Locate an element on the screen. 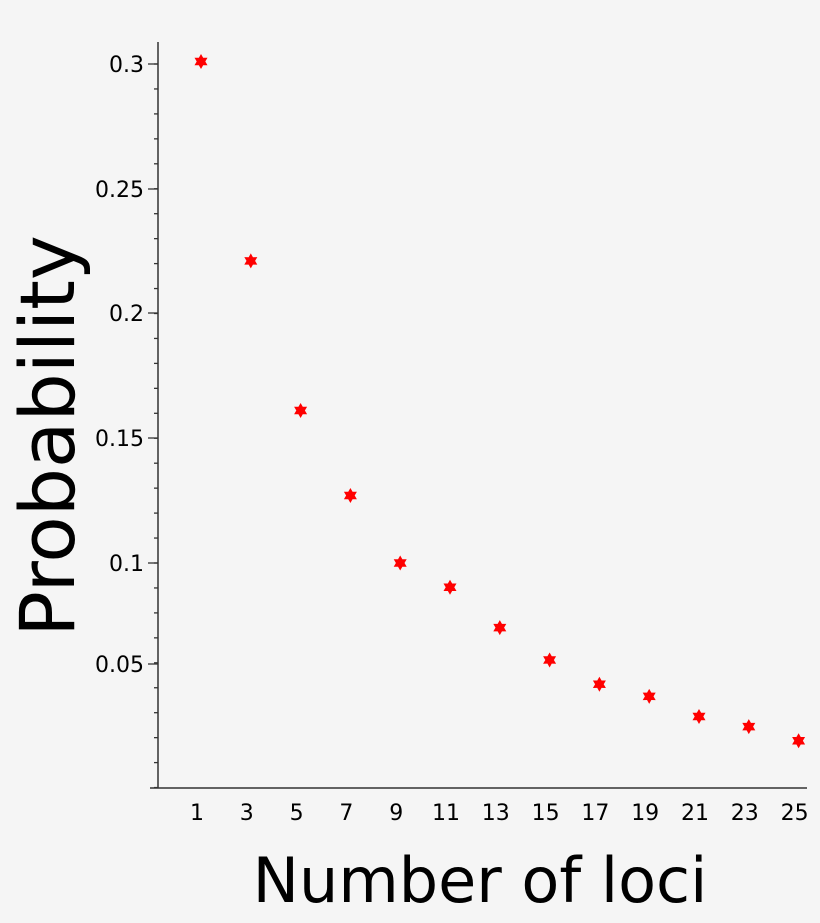 The image size is (820, 923). x-tick-label: 13 is located at coordinates (496, 813).